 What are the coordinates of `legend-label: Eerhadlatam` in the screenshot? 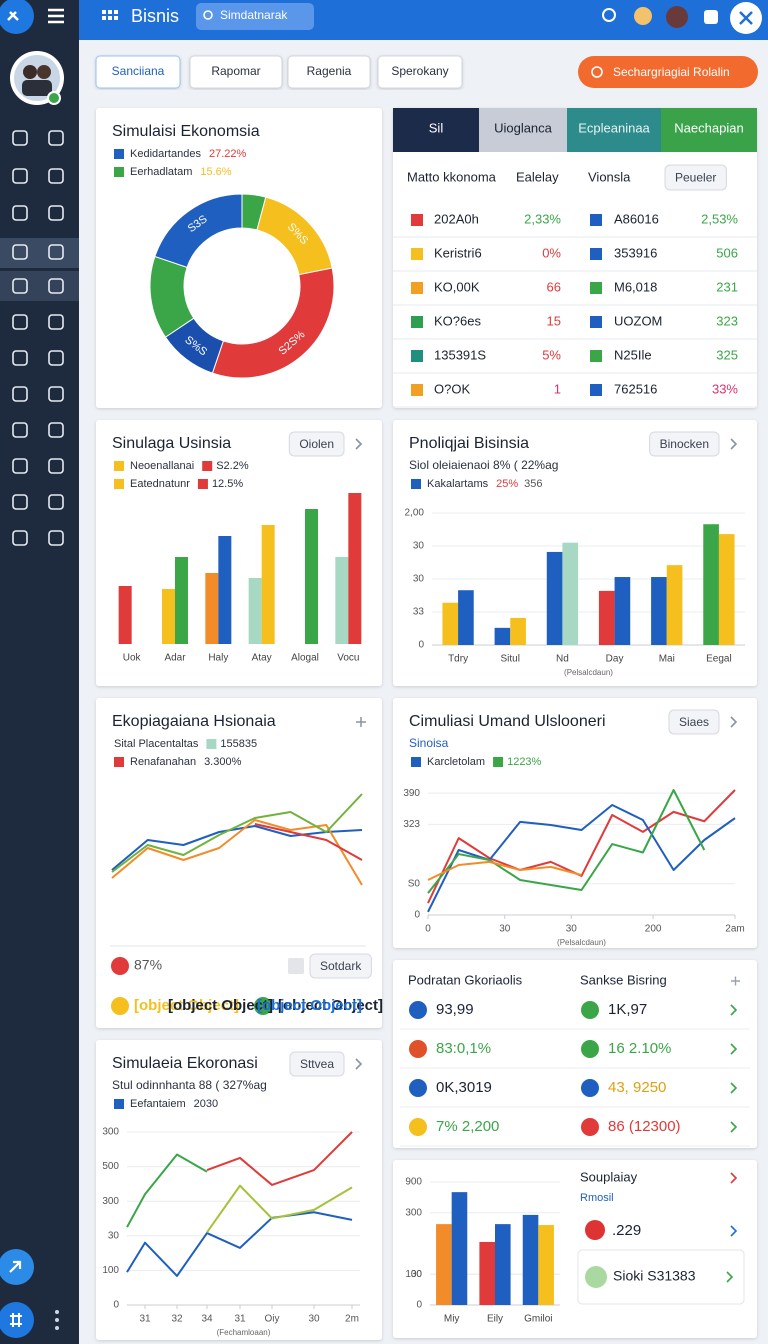 It's located at (161, 172).